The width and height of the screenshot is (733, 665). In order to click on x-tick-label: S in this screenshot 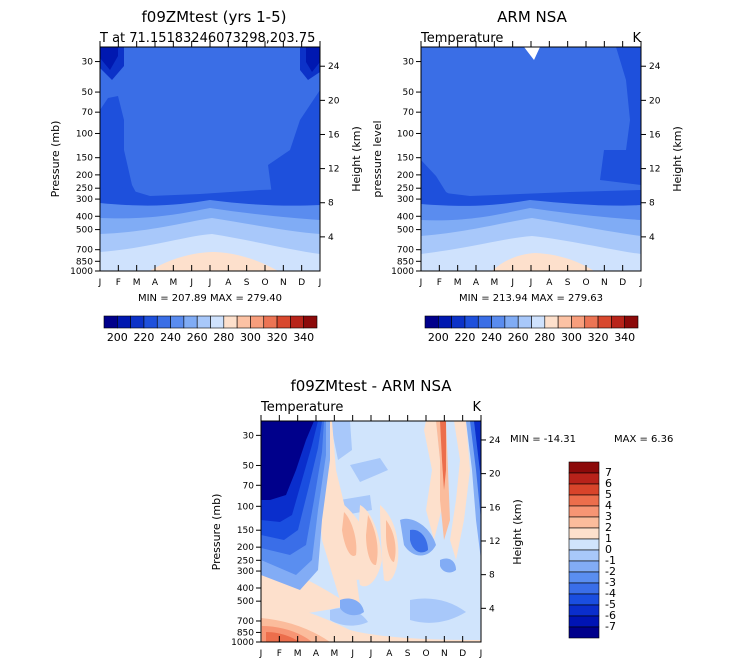, I will do `click(568, 283)`.